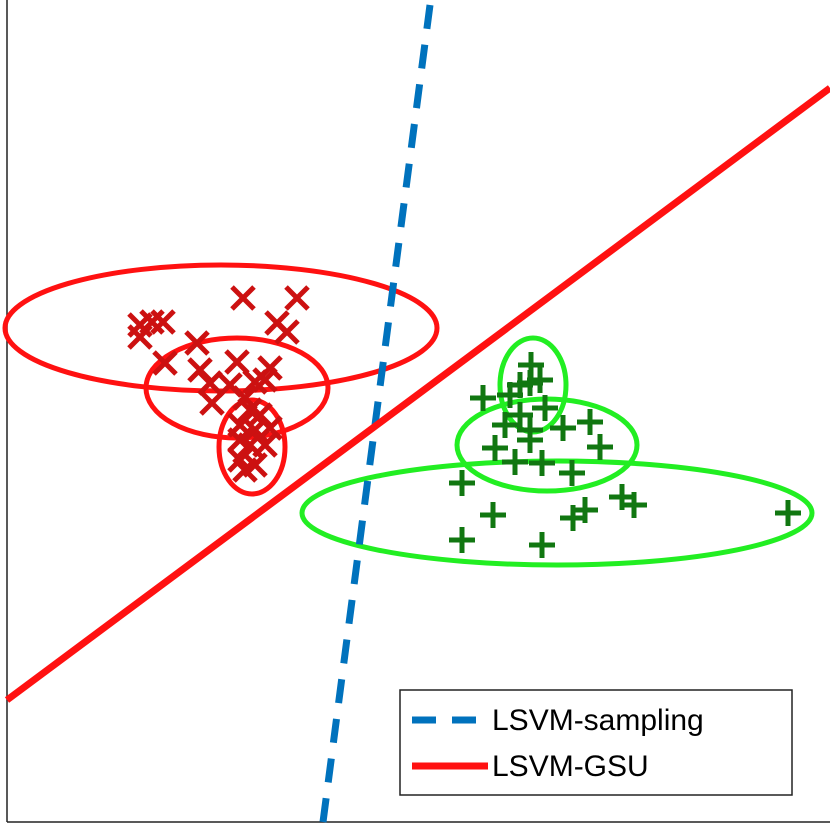 This screenshot has width=830, height=835. I want to click on legend-label: LSVM-GSU, so click(570, 766).